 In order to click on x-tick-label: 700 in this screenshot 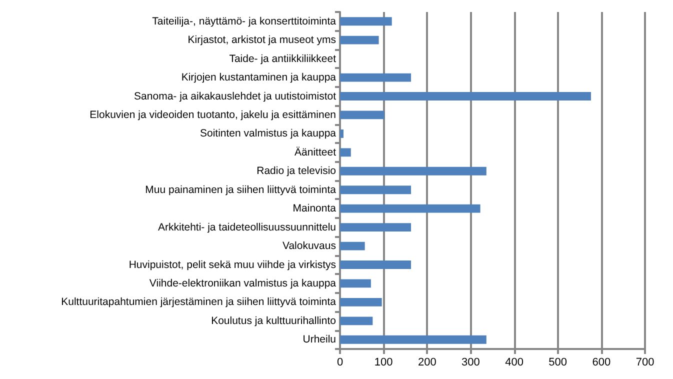, I will do `click(645, 362)`.